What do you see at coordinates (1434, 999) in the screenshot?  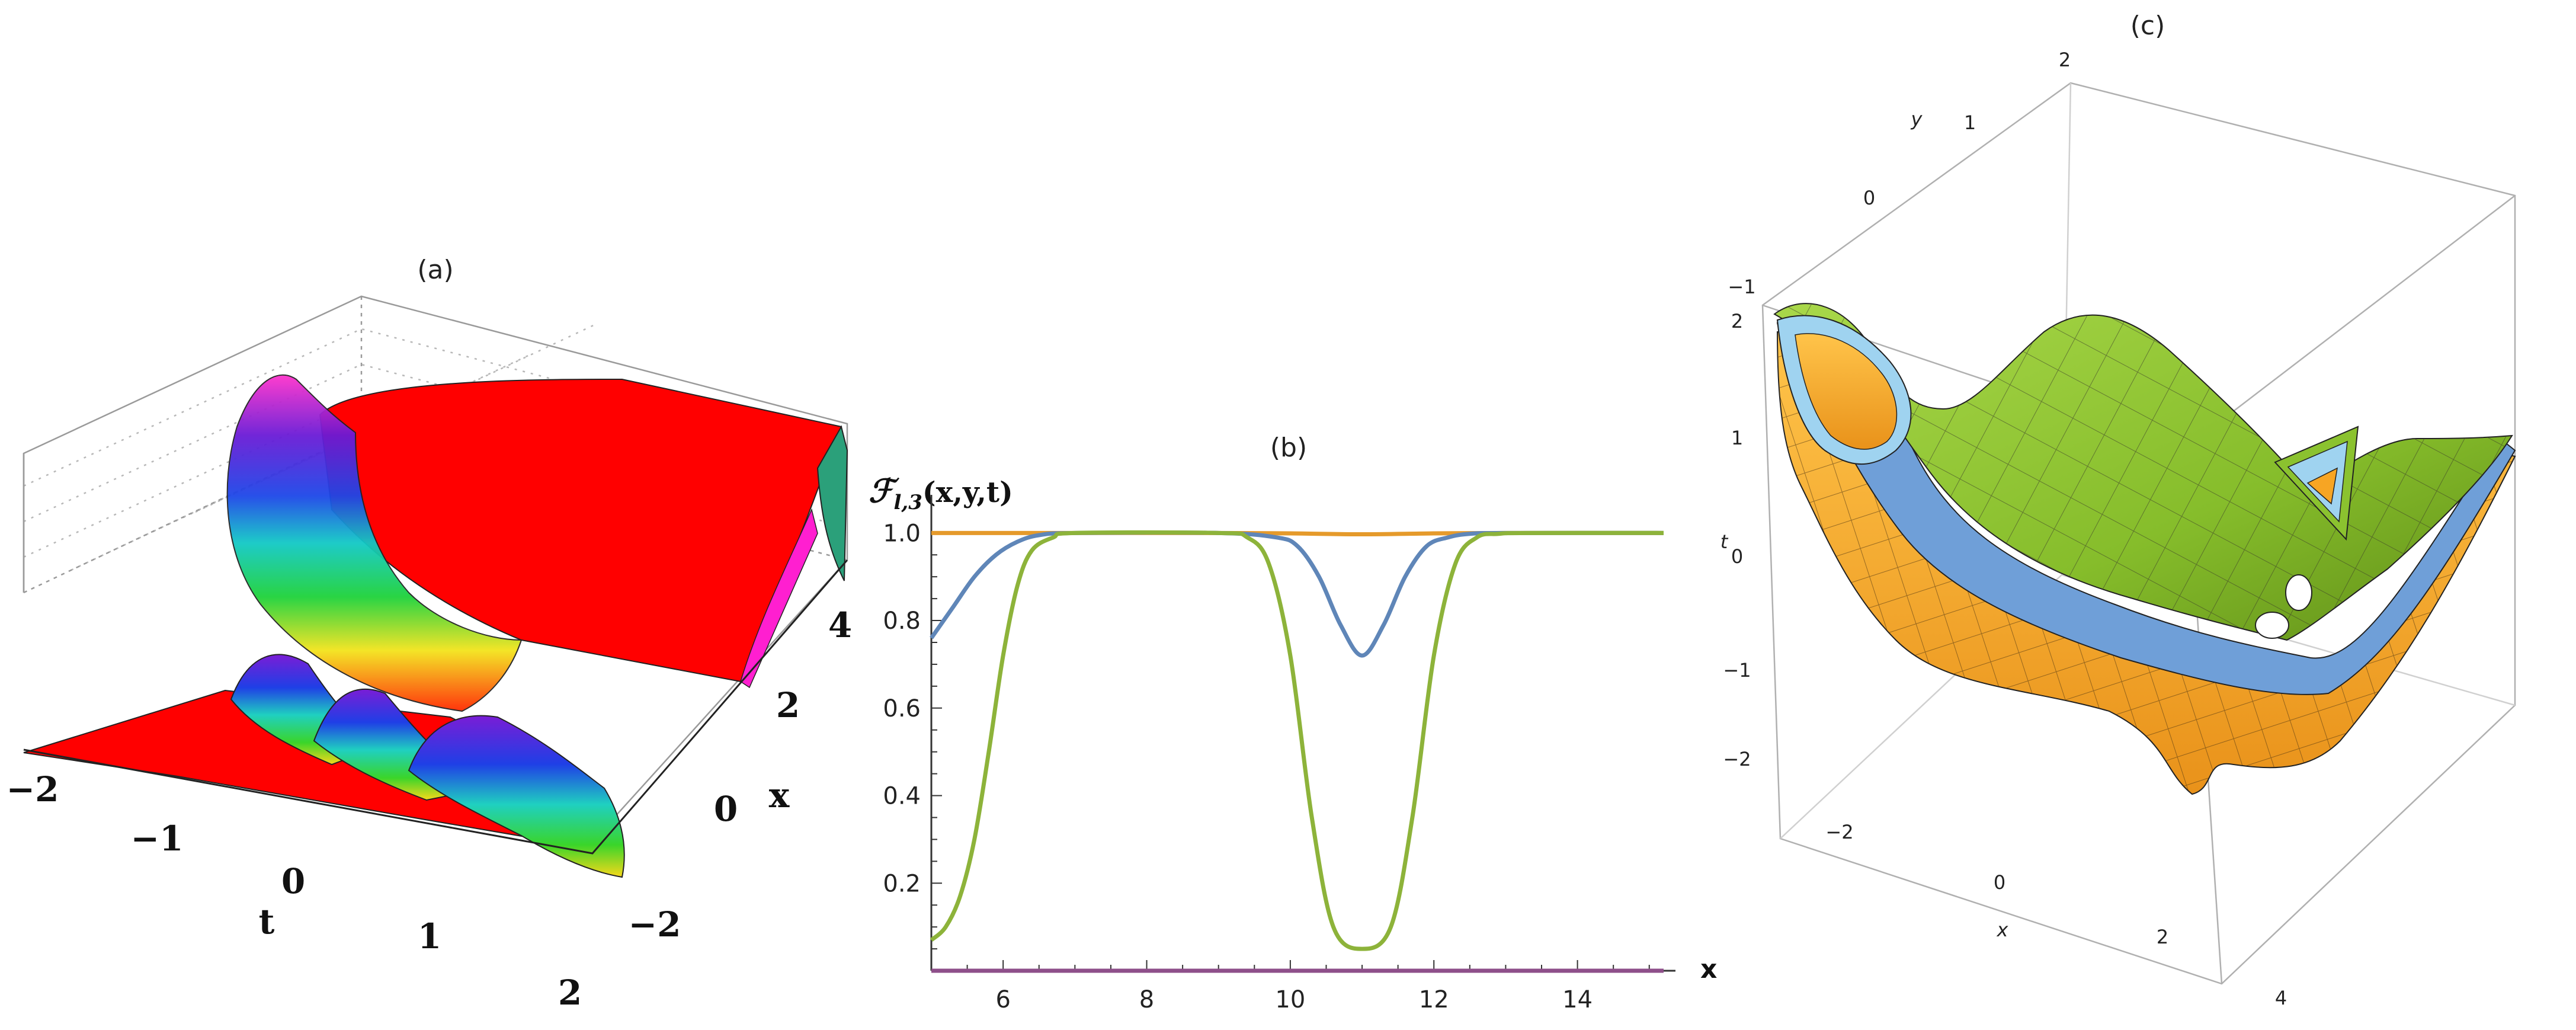 I see `x-tick-label-3: 12` at bounding box center [1434, 999].